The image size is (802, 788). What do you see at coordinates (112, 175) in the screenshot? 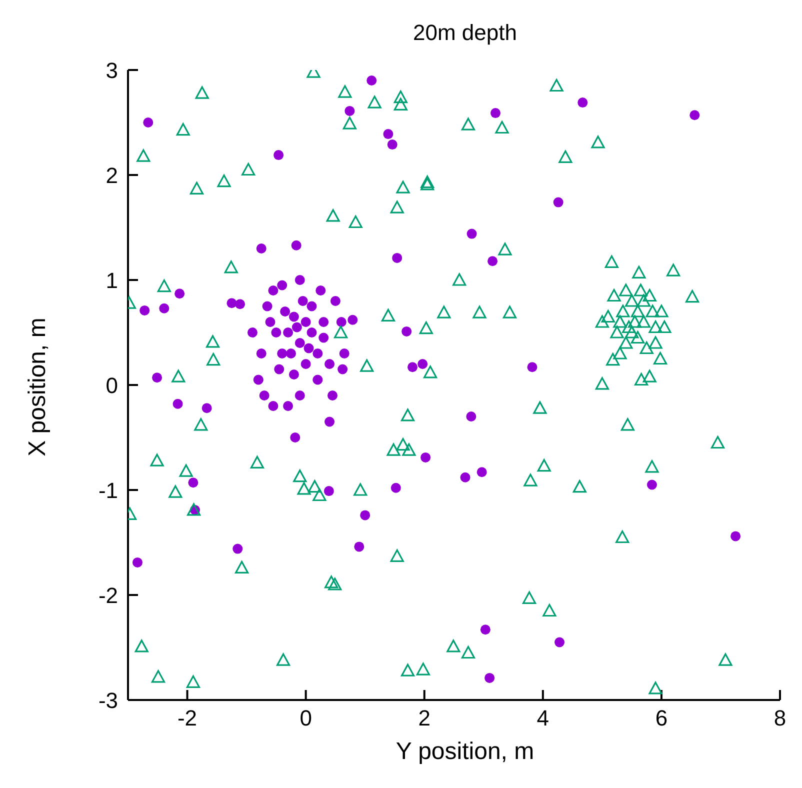
I see `y-tick-label: 2` at bounding box center [112, 175].